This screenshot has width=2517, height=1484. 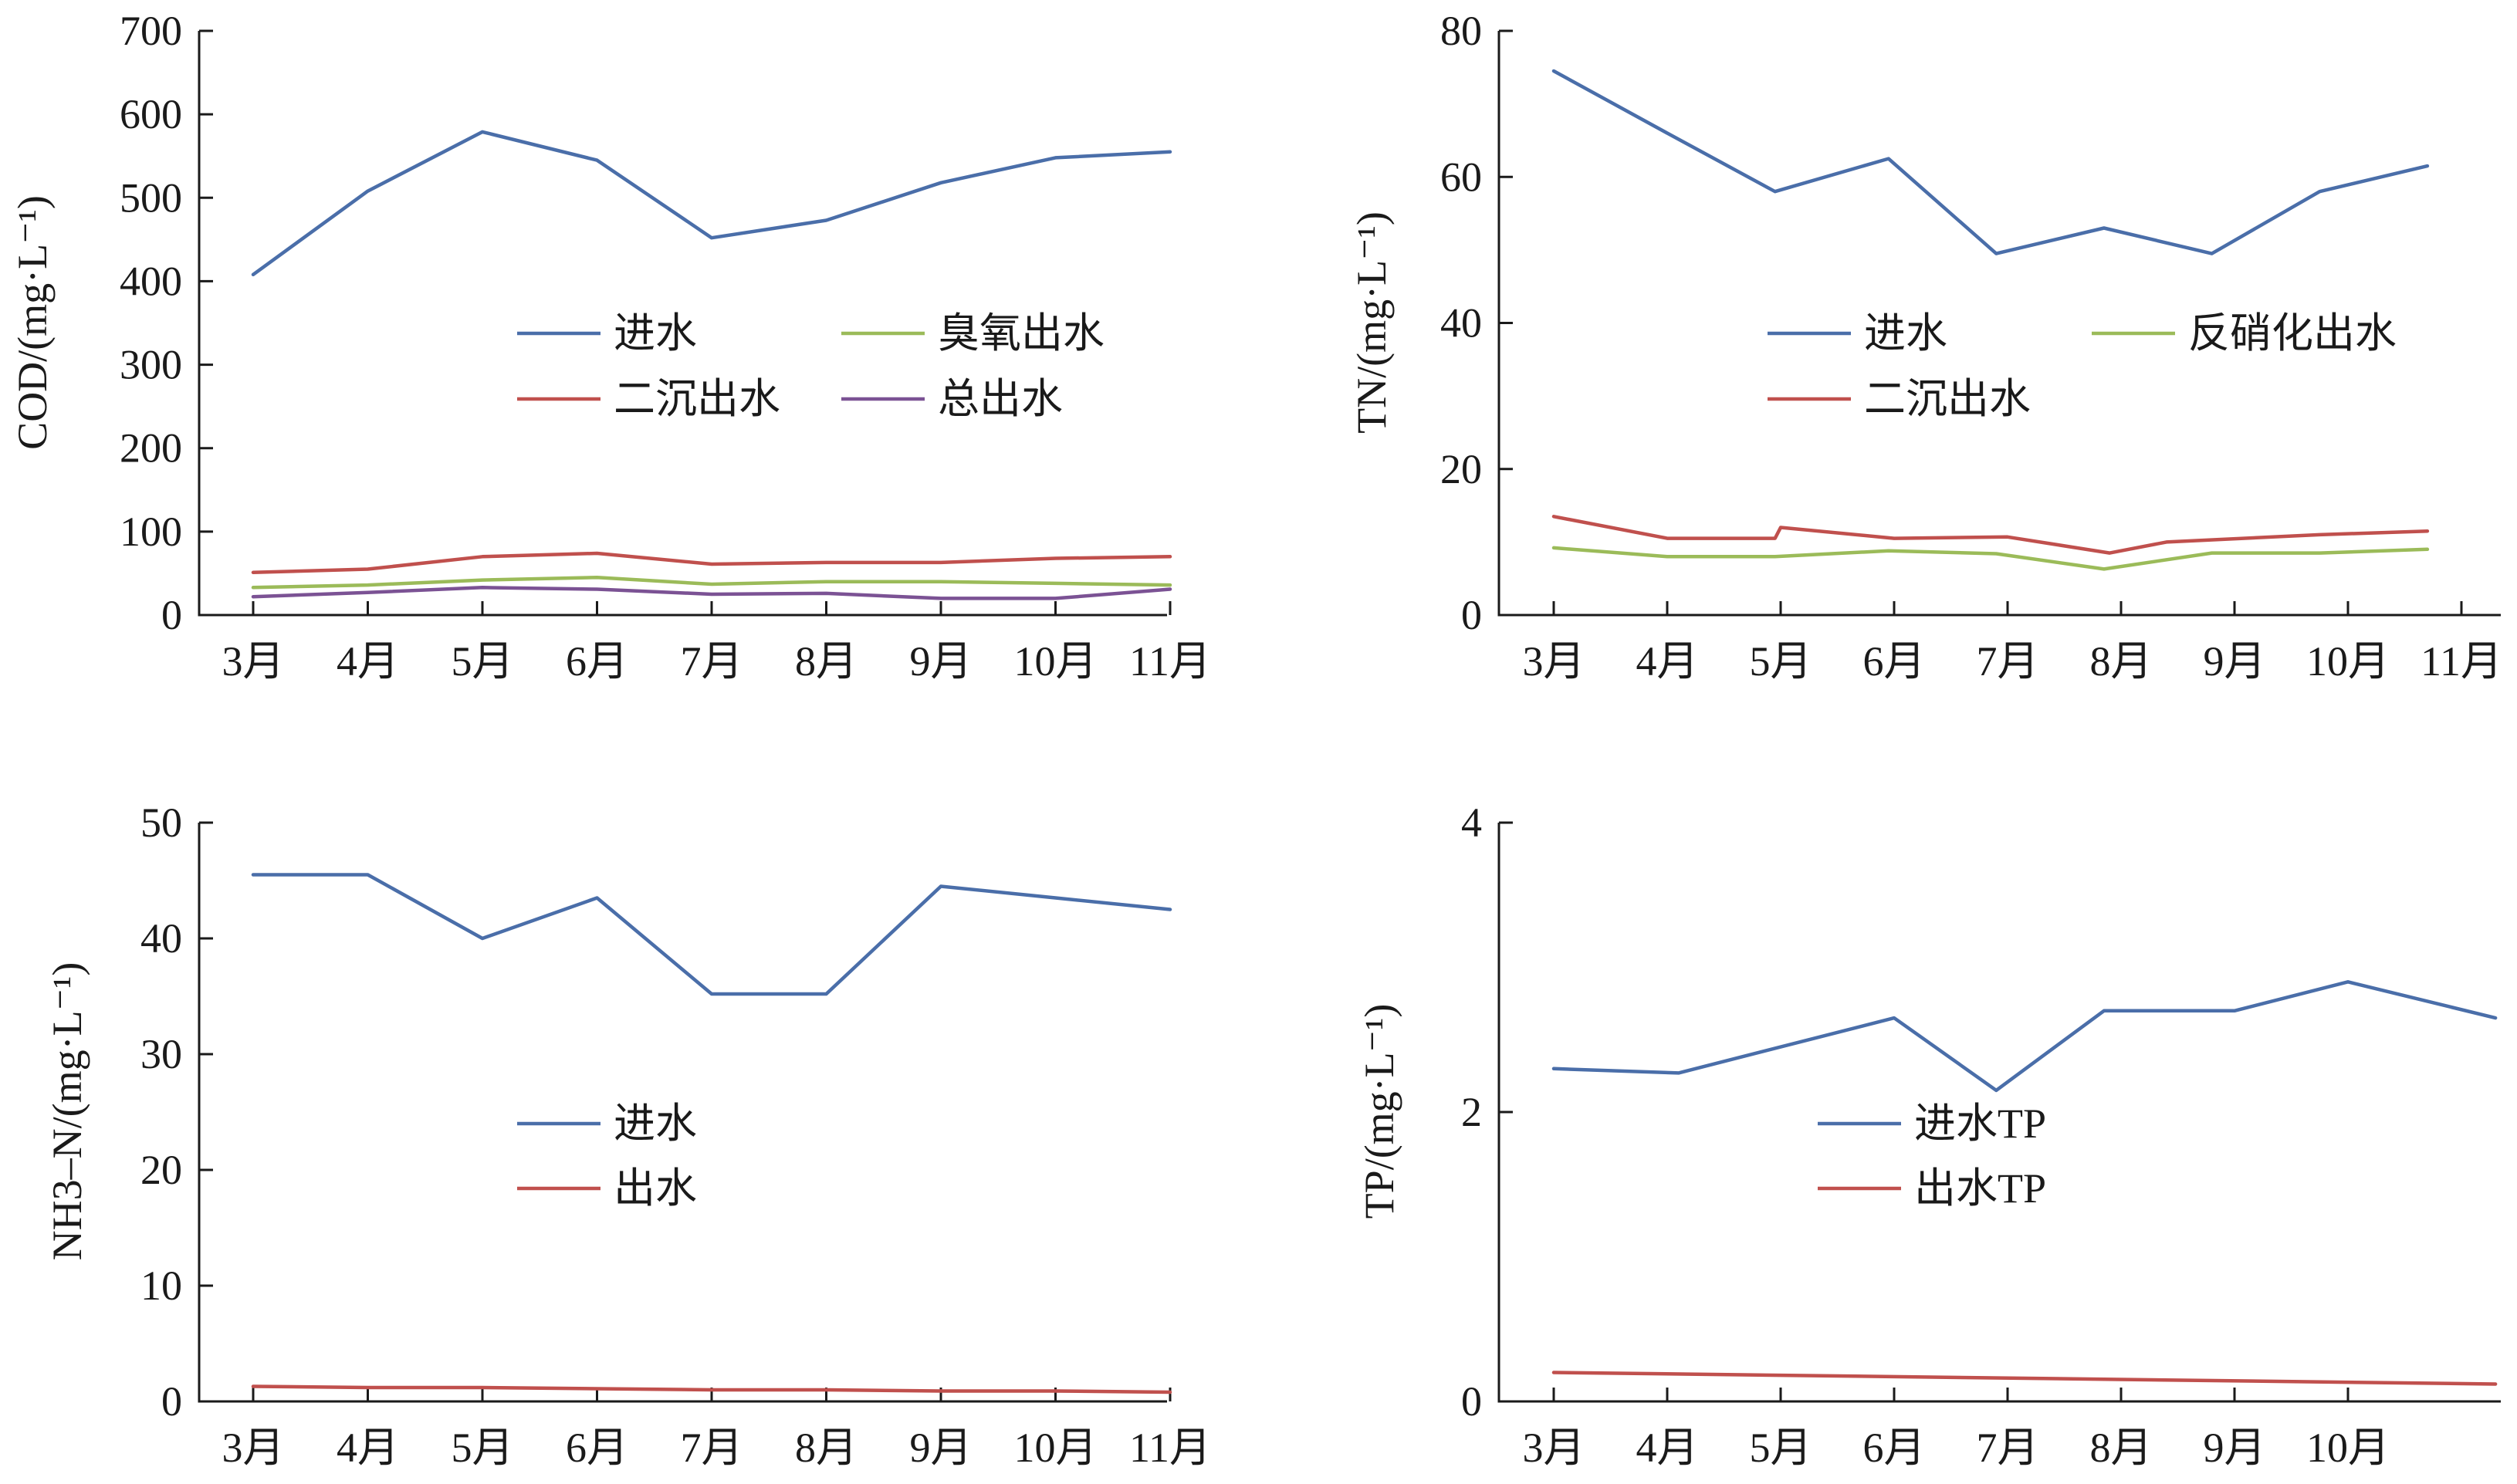 I want to click on legend-label: 出水, so click(x=655, y=1188).